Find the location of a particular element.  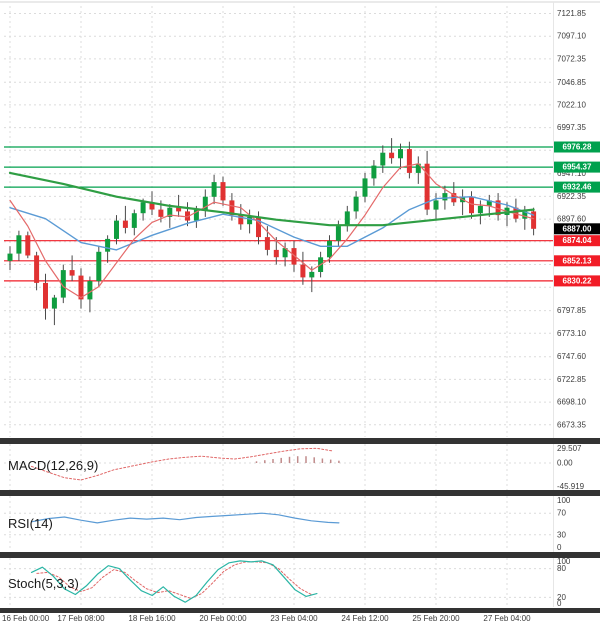

support-badge-label: 6874.04 is located at coordinates (577, 240).